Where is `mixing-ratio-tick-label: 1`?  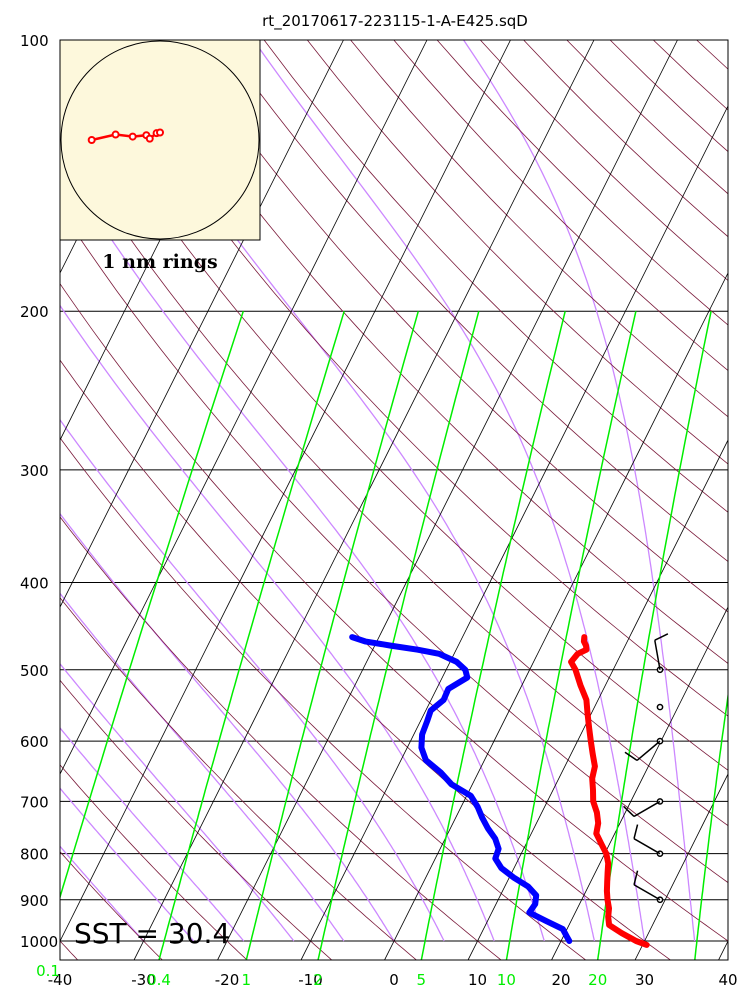 mixing-ratio-tick-label: 1 is located at coordinates (247, 980).